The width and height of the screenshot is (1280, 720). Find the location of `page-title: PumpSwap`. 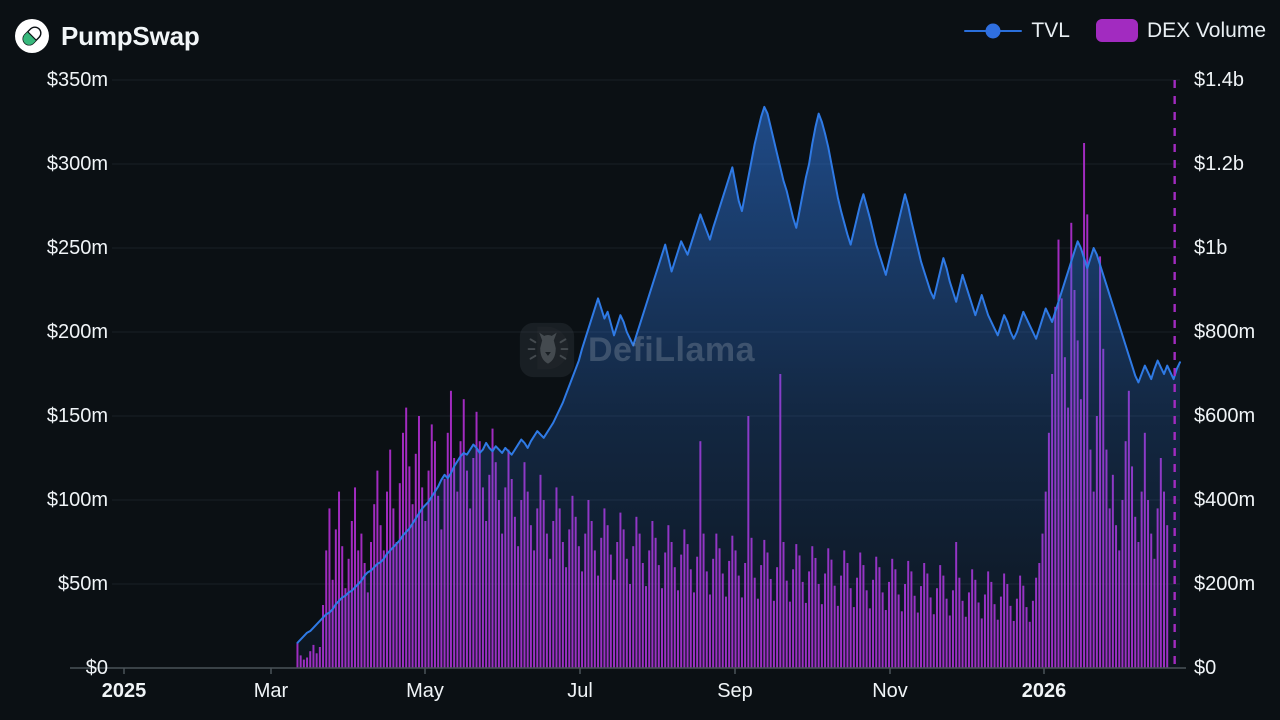

page-title: PumpSwap is located at coordinates (130, 36).